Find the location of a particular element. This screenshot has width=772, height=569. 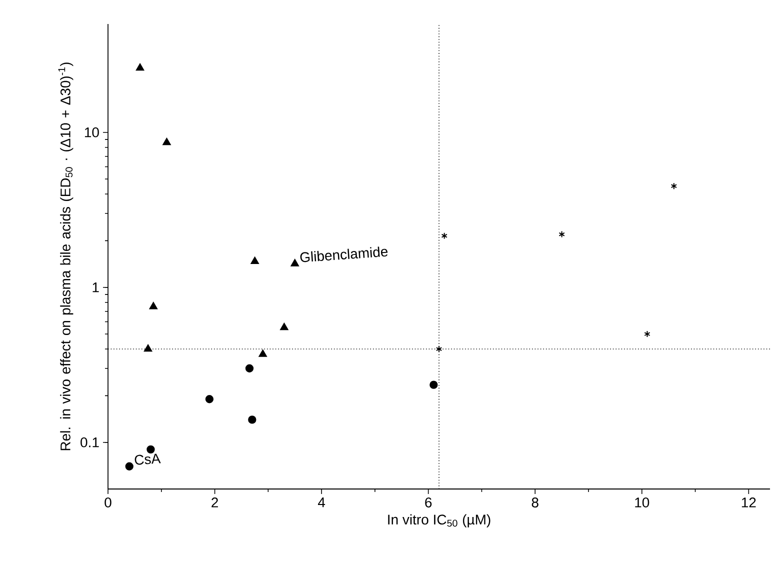

x-tick-label: 0 is located at coordinates (108, 503).